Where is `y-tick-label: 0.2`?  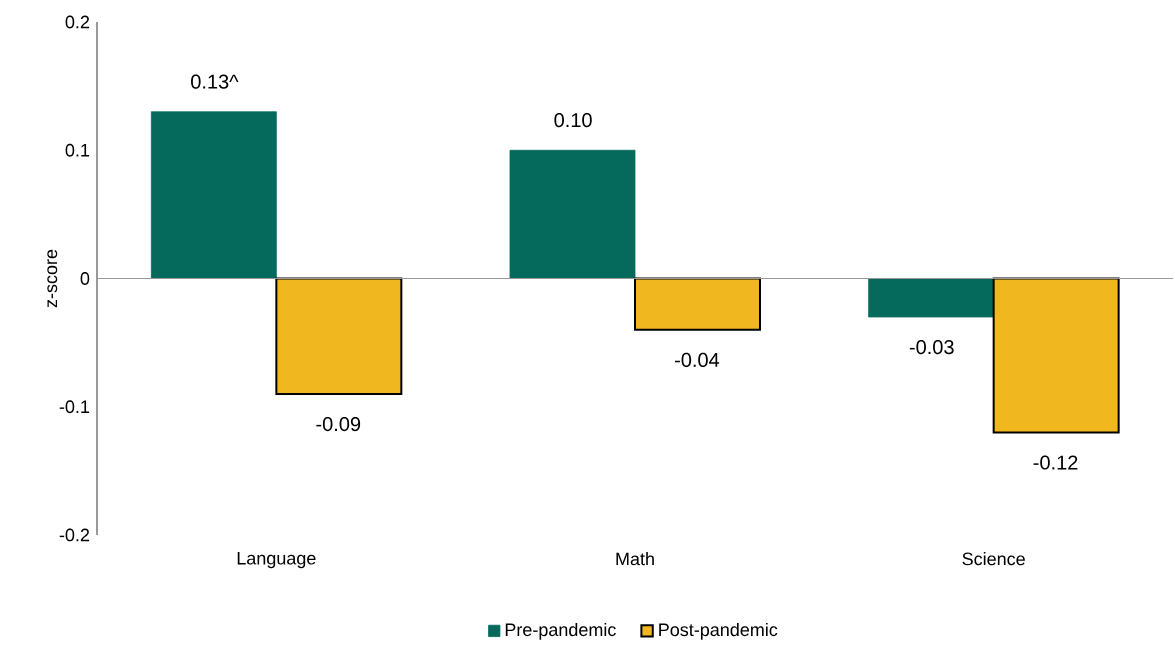 y-tick-label: 0.2 is located at coordinates (77, 22).